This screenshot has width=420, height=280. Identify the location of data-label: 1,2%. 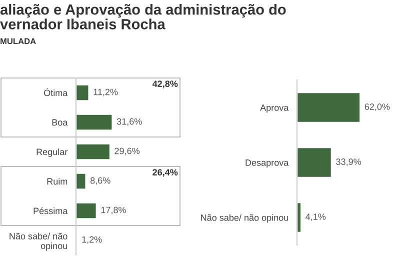
(92, 240).